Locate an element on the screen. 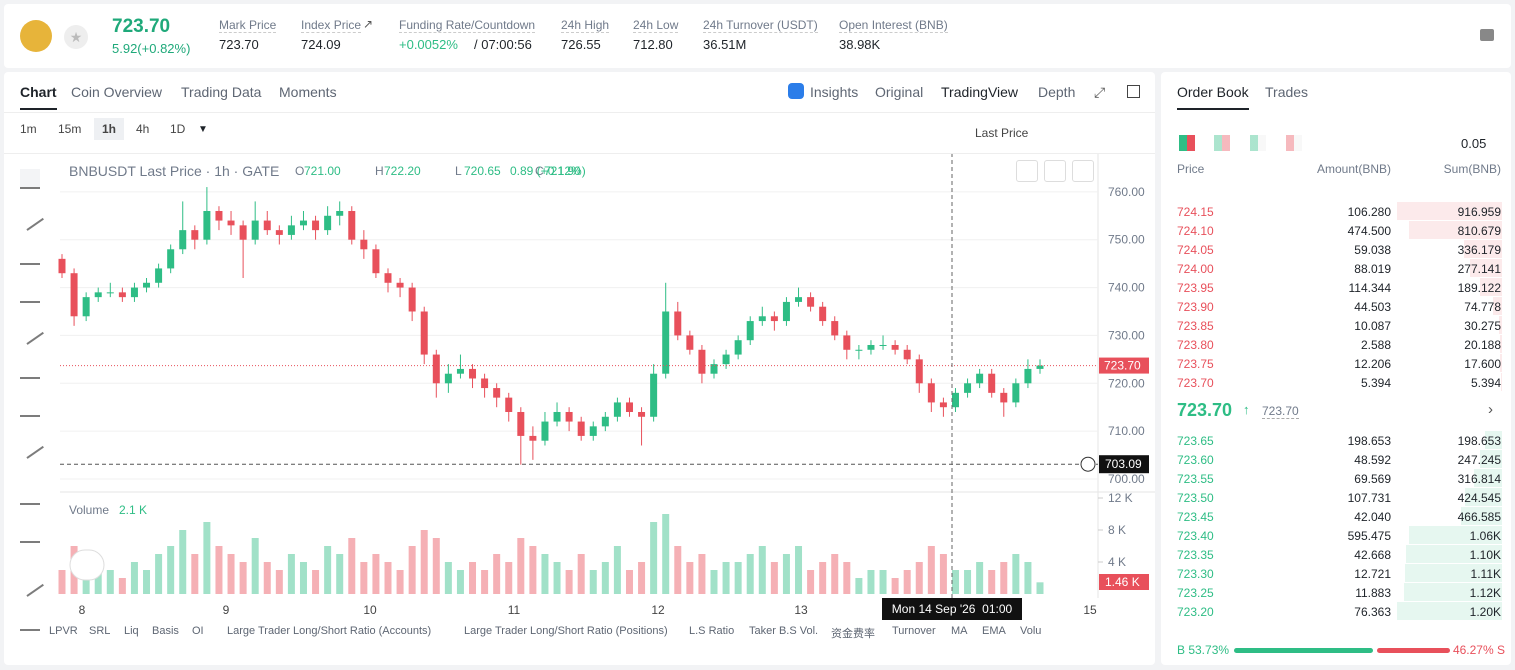 This screenshot has width=1515, height=670. interval: 1D is located at coordinates (178, 129).